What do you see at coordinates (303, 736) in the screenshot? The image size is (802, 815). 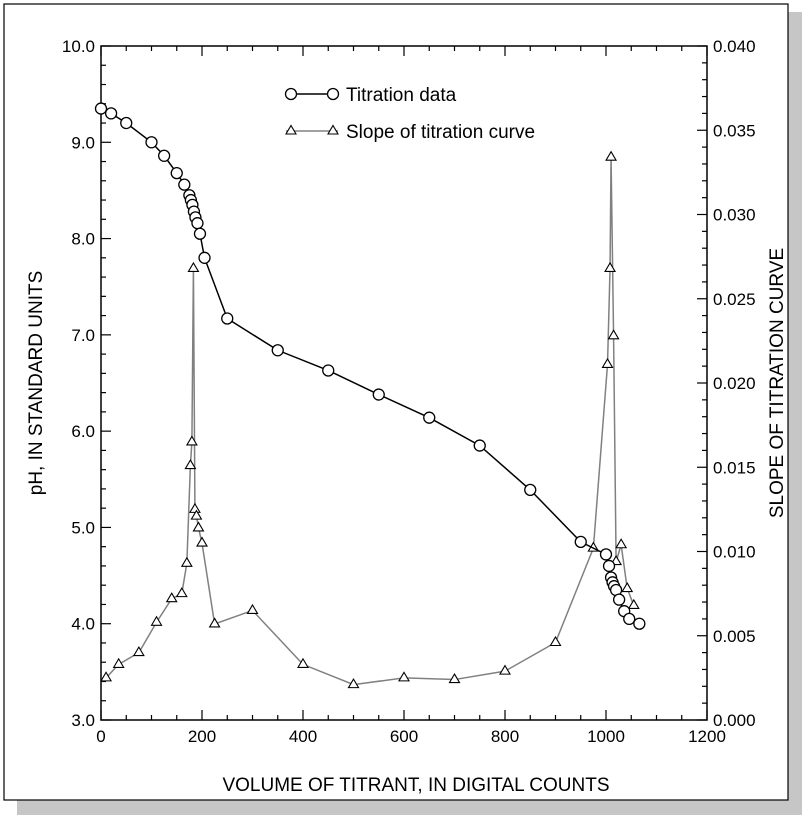 I see `x-tick-label: 400` at bounding box center [303, 736].